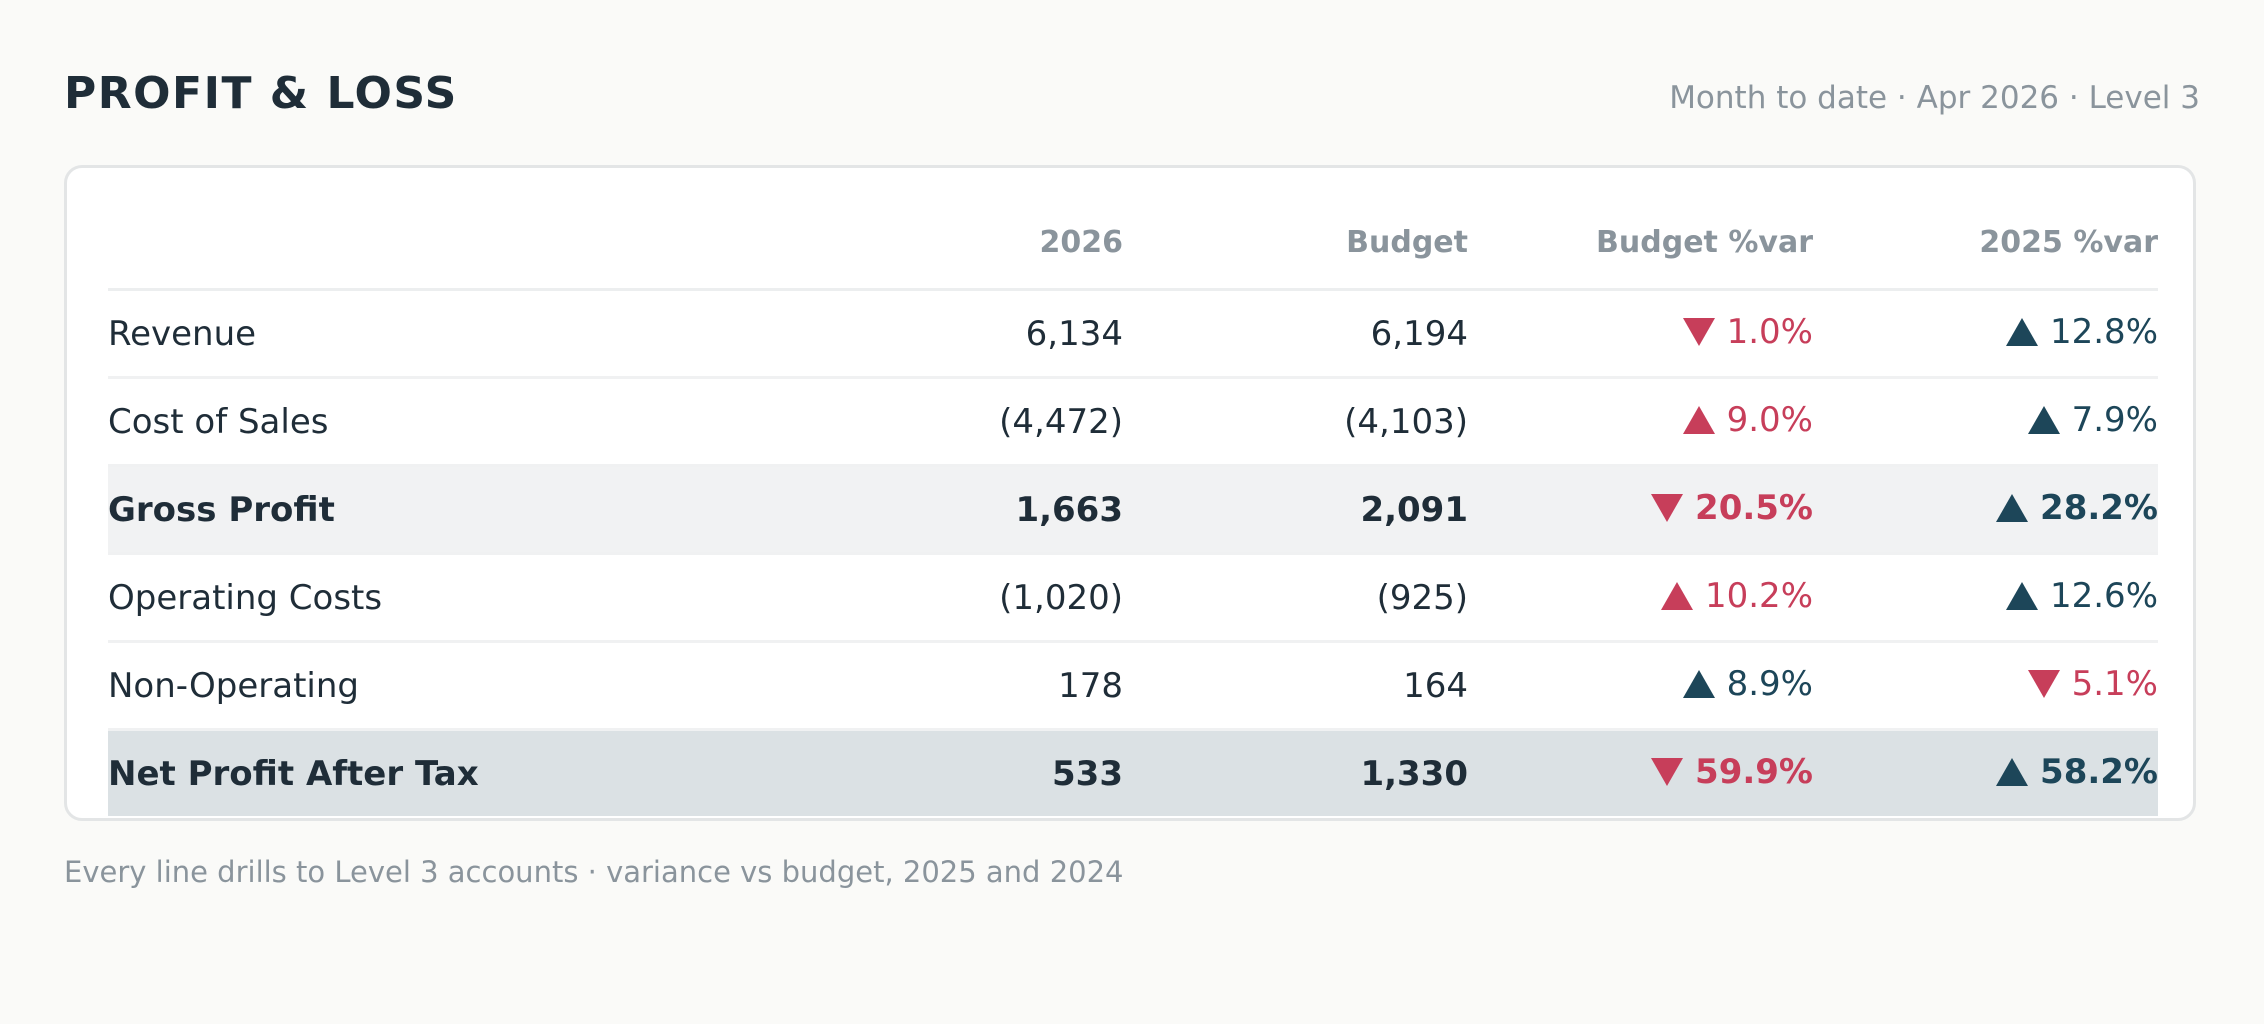 This screenshot has width=2264, height=1024. I want to click on budget-var-cell: 1.0%, so click(1640, 334).